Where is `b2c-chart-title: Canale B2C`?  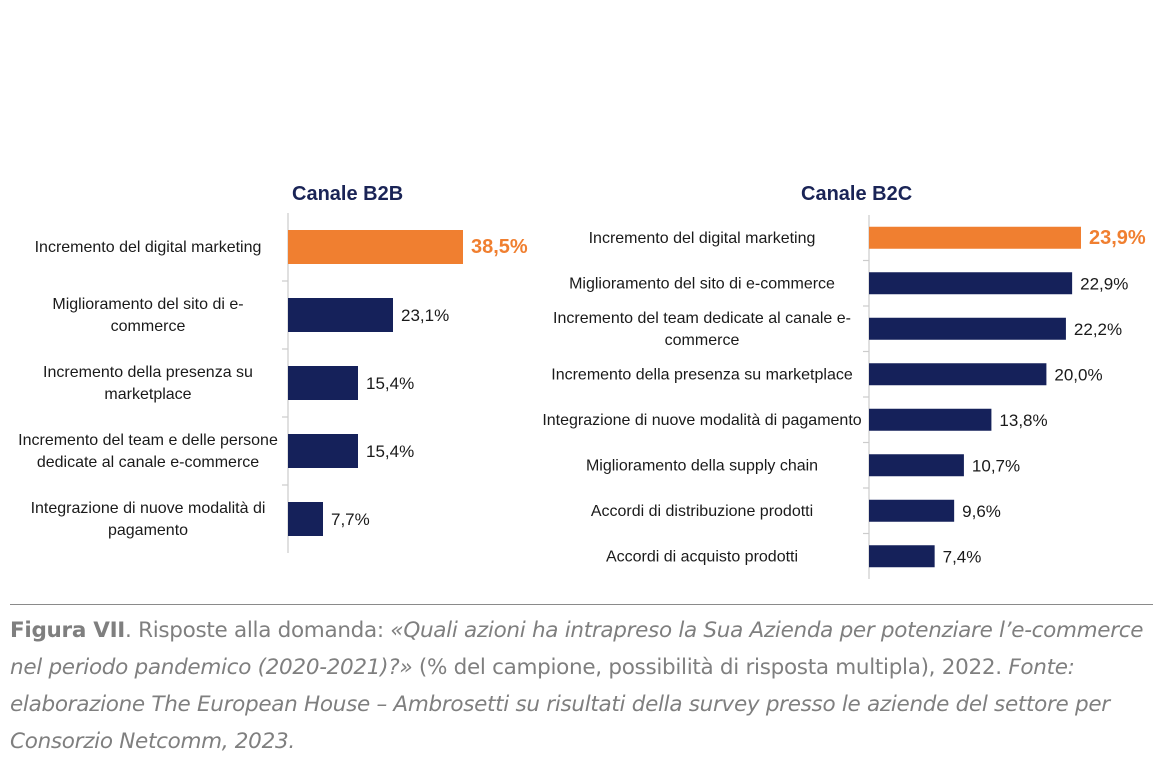
b2c-chart-title: Canale B2C is located at coordinates (857, 194).